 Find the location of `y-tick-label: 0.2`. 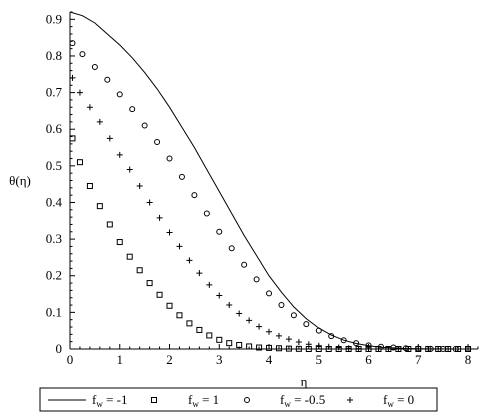

y-tick-label: 0.2 is located at coordinates (54, 275).